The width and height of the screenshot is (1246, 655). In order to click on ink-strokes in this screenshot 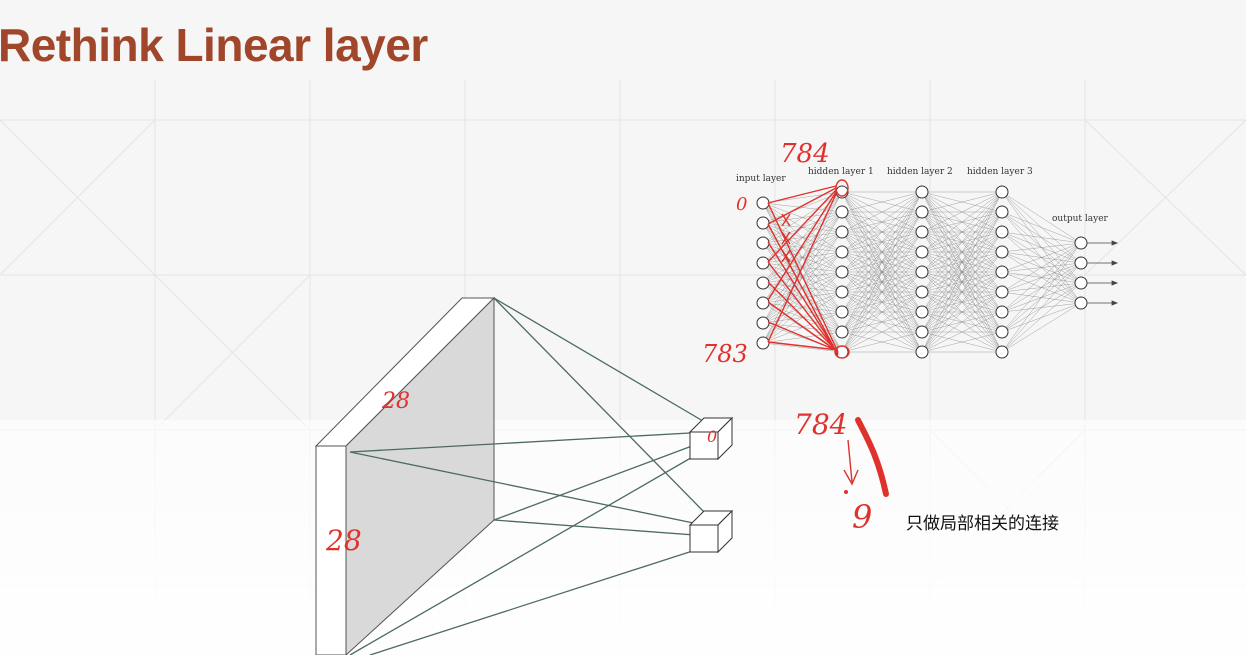, I will do `click(865, 457)`.